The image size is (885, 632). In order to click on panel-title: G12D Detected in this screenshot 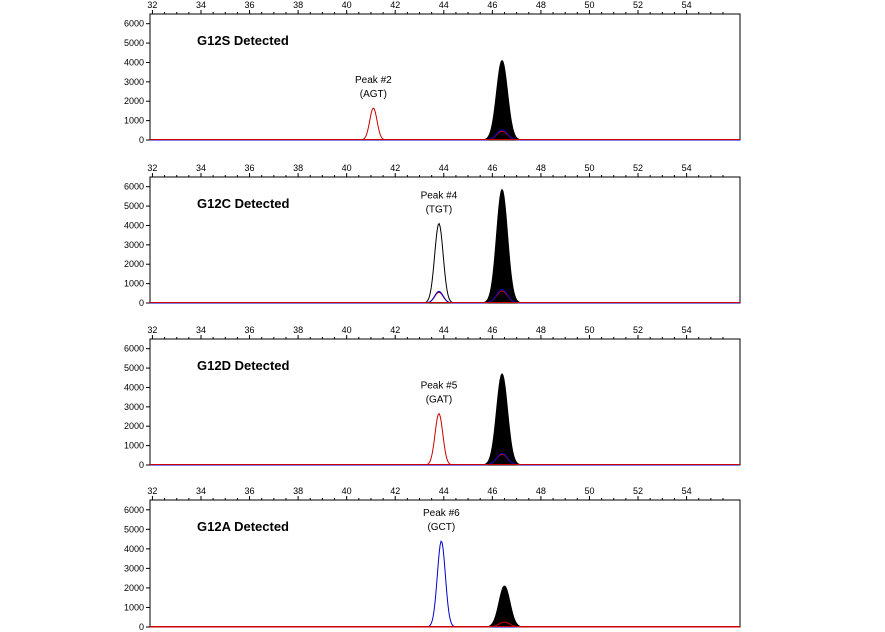, I will do `click(243, 365)`.